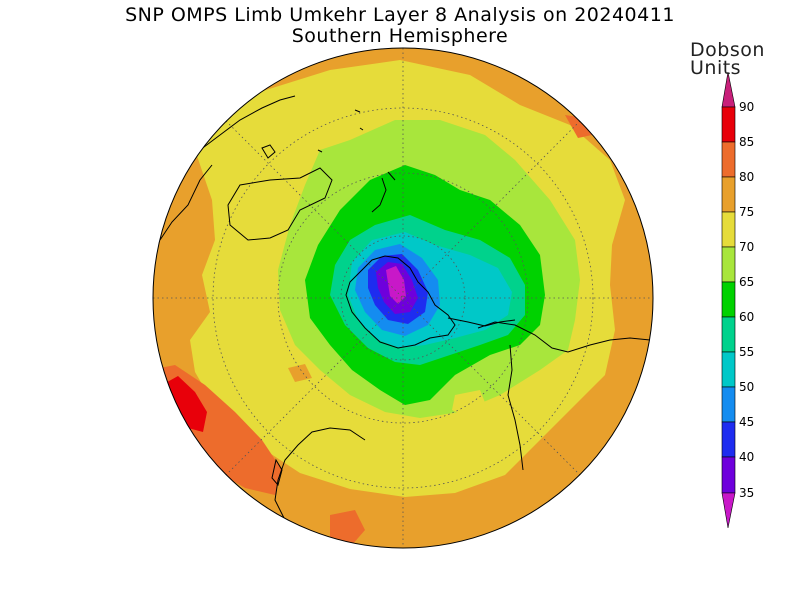 This screenshot has height=600, width=800. I want to click on colorbar, so click(728, 300).